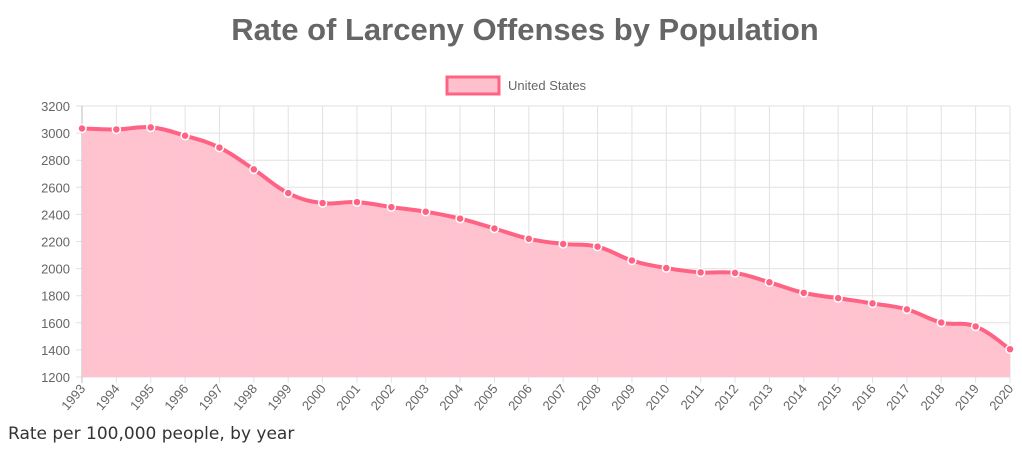 The height and width of the screenshot is (456, 1022). I want to click on data-point-2004, so click(460, 218).